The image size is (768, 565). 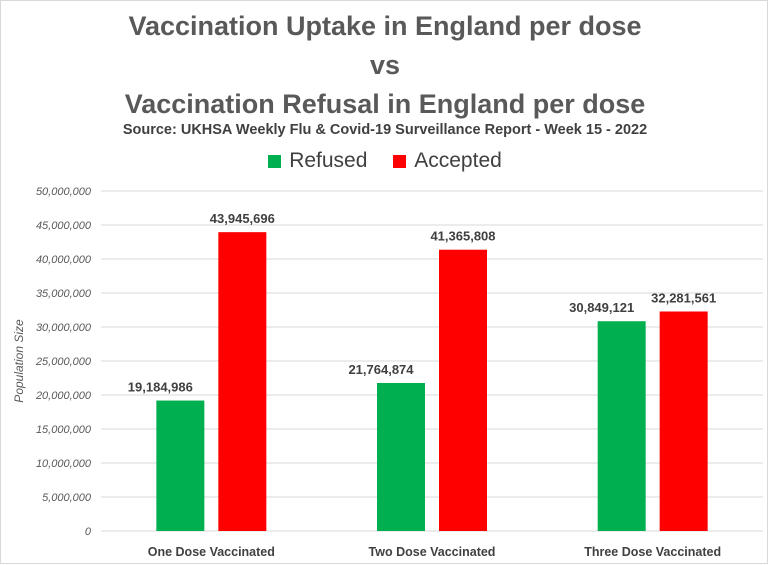 I want to click on y-tick-label: 40,000,000, so click(x=64, y=260).